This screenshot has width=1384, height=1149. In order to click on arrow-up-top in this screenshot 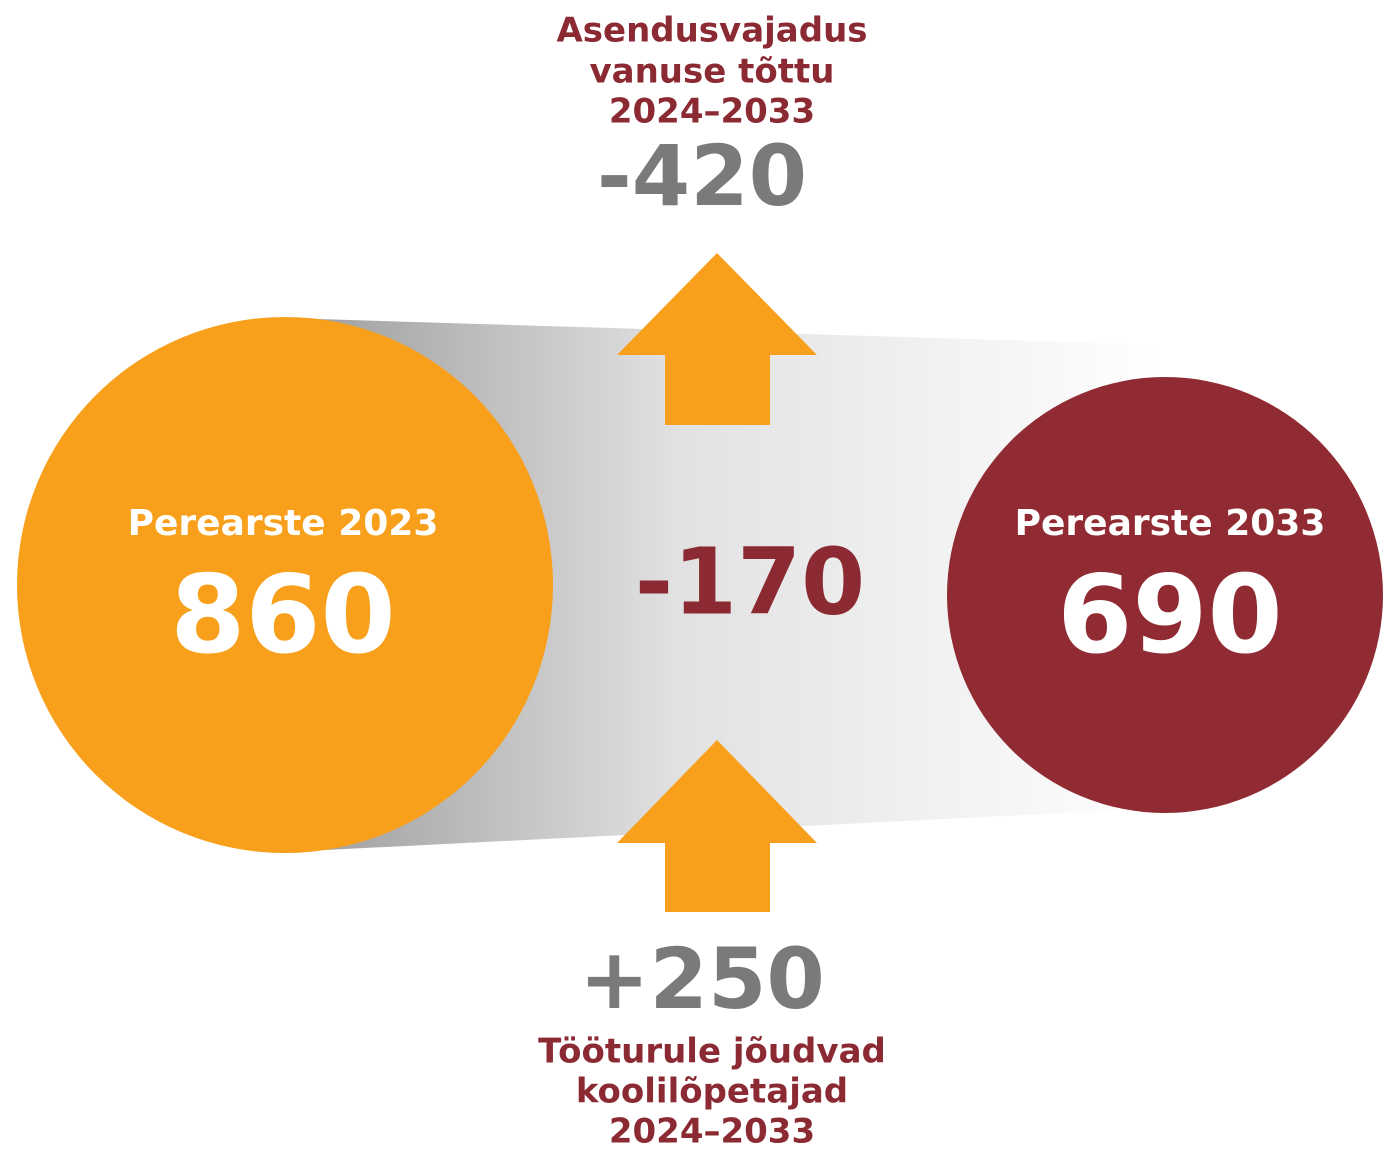, I will do `click(717, 339)`.